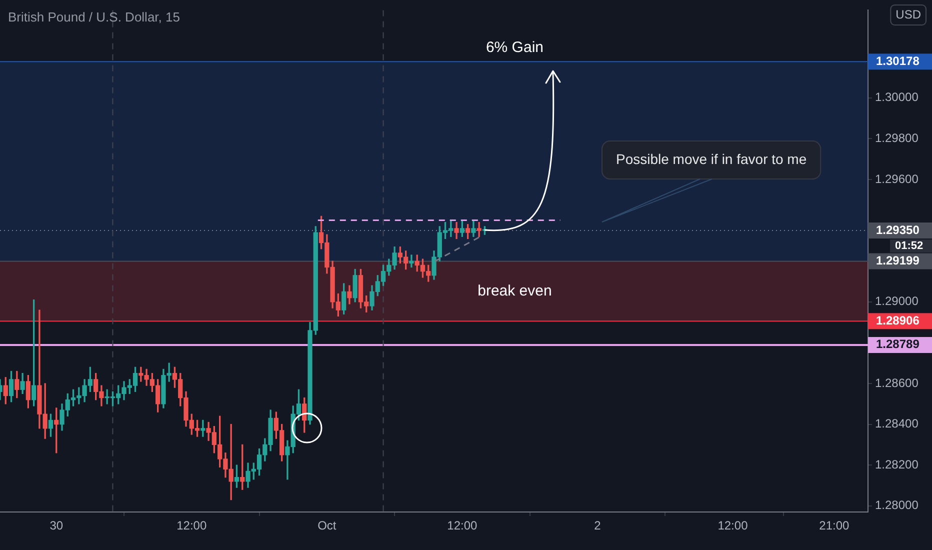 The image size is (932, 550). I want to click on y-tick-label: 1.29800, so click(897, 138).